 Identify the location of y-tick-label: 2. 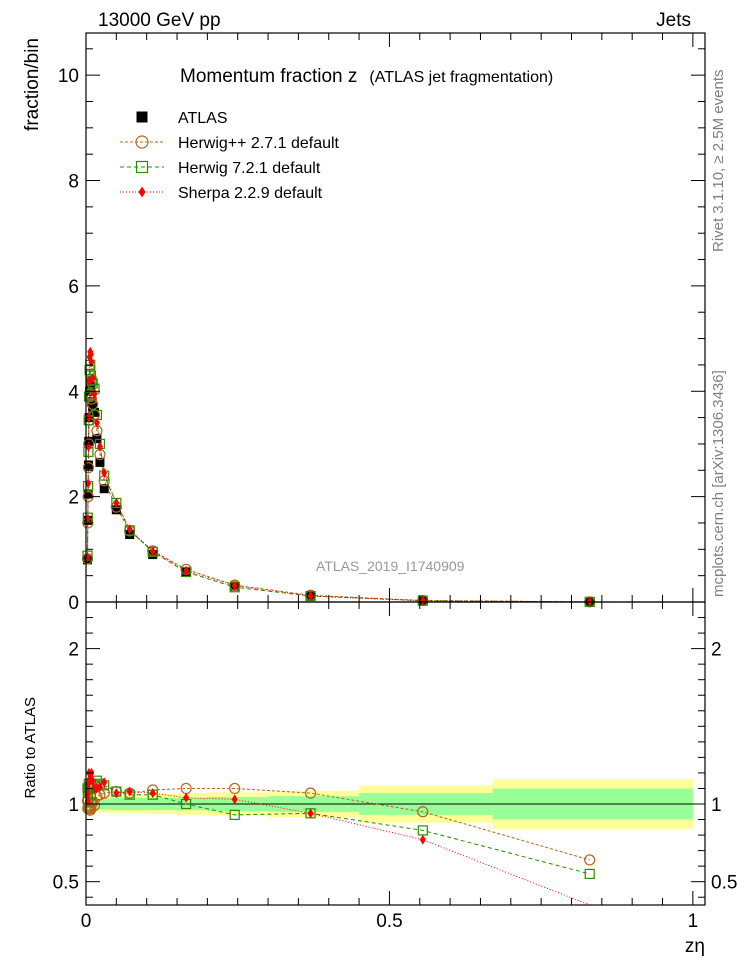
(73, 498).